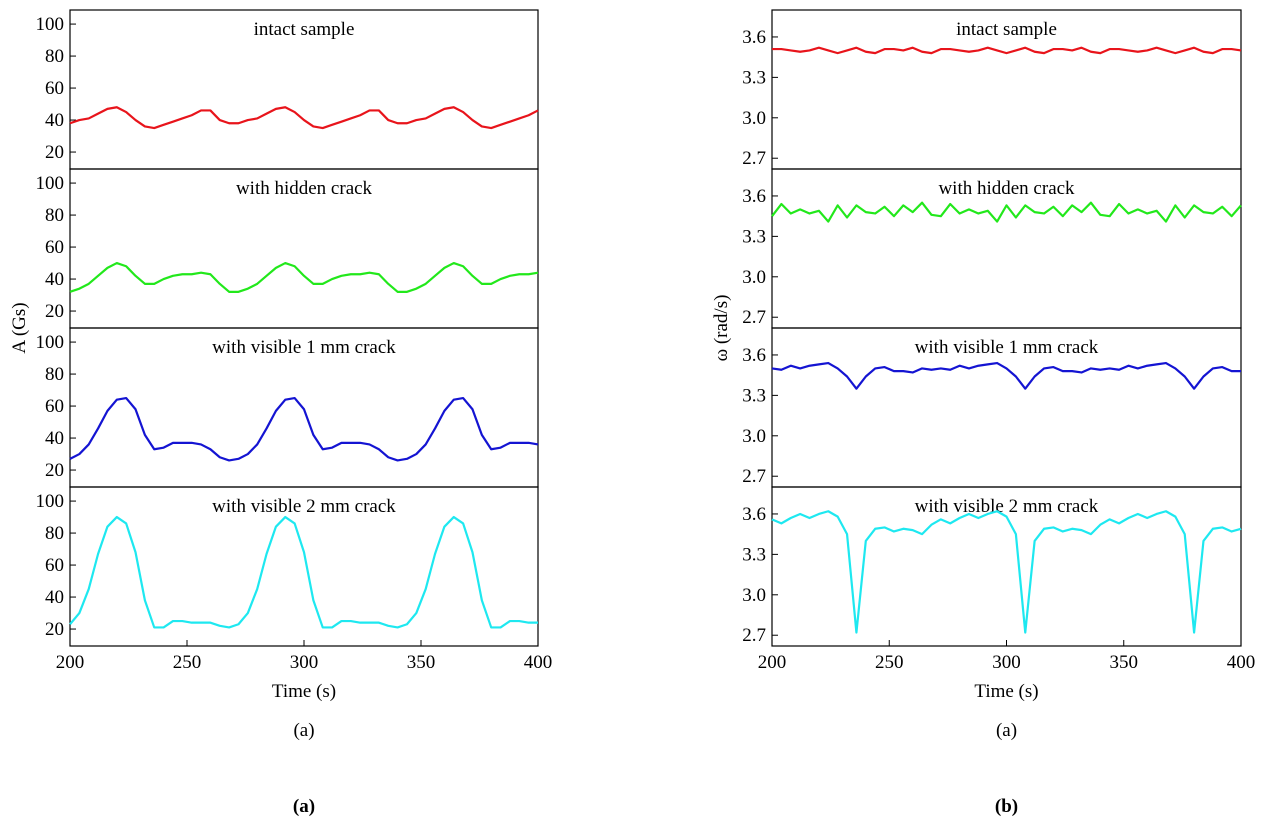 The width and height of the screenshot is (1265, 833). I want to click on figure-label: (b), so click(1006, 806).